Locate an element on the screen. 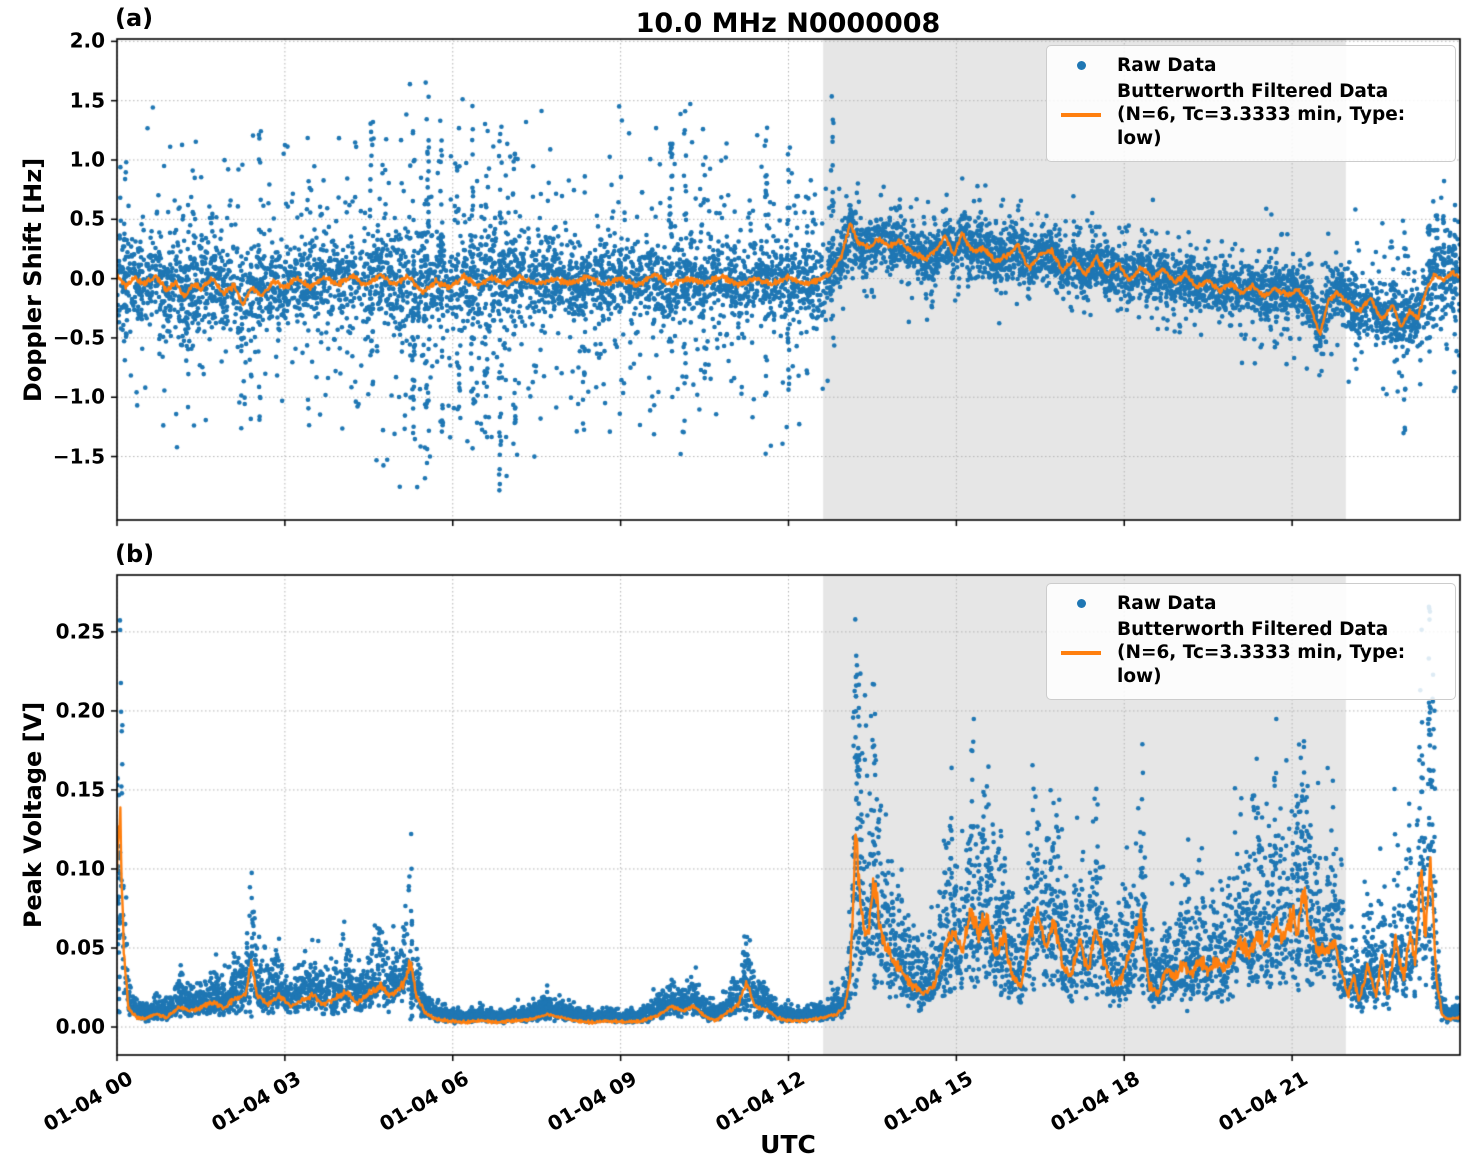 Image resolution: width=1472 pixels, height=1172 pixels. y-tick-label: 2.0 is located at coordinates (87, 40).